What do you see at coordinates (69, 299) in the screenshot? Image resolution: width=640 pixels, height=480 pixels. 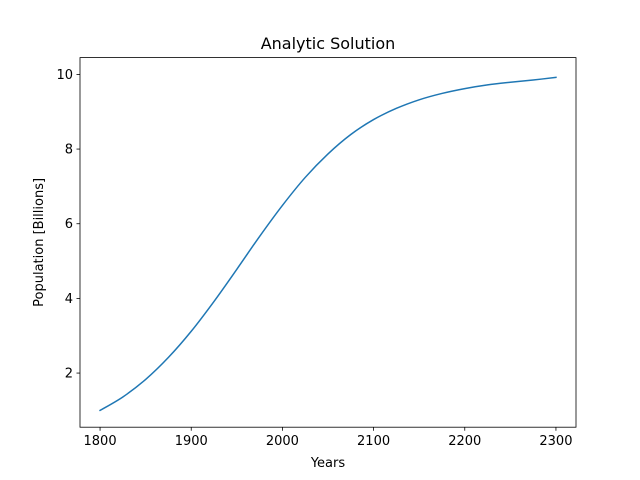 I see `y-tick-label: 4` at bounding box center [69, 299].